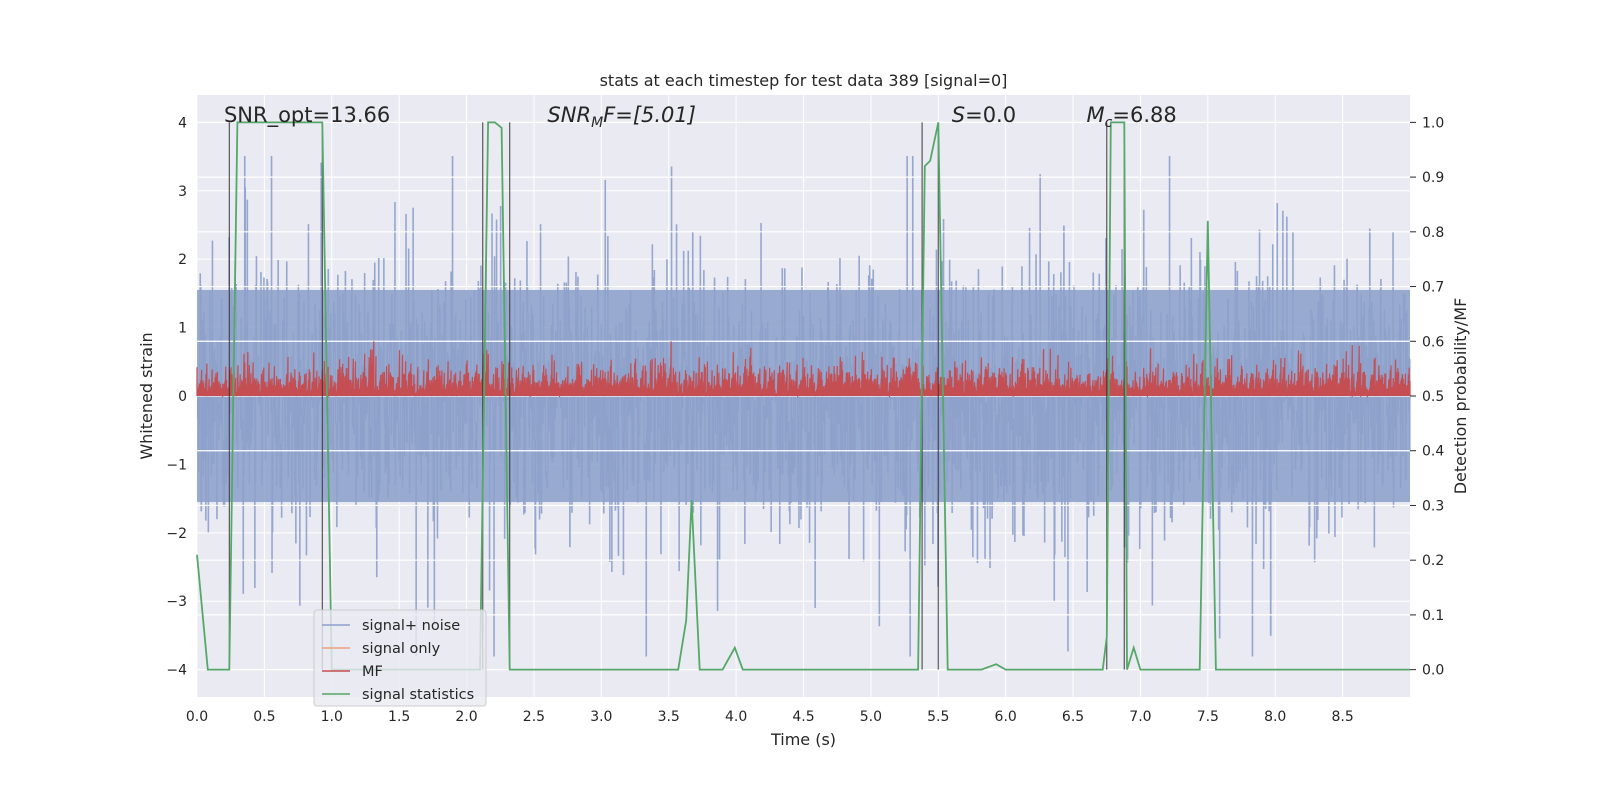 This screenshot has width=1600, height=800. Describe the element at coordinates (182, 123) in the screenshot. I see `y-tick-label: 4` at that location.